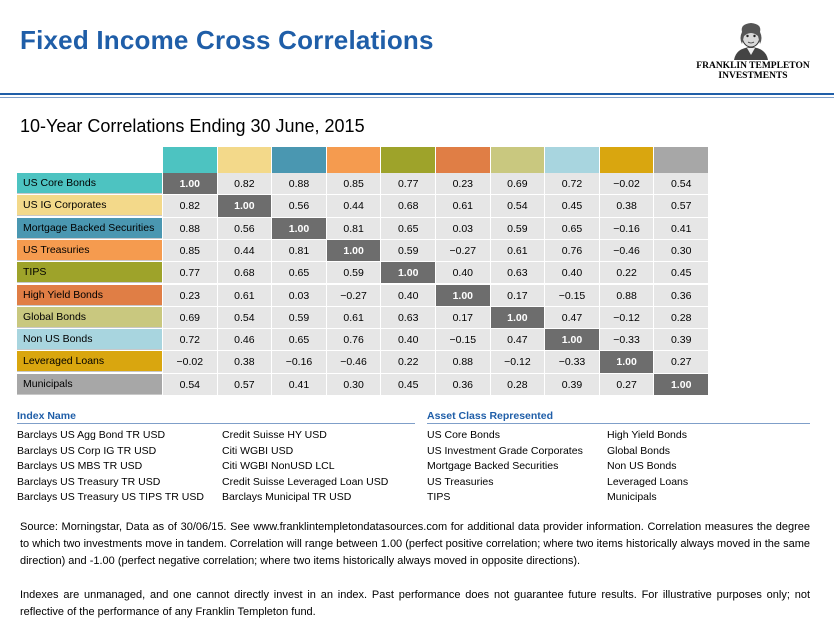 Image resolution: width=834 pixels, height=628 pixels. Describe the element at coordinates (245, 362) in the screenshot. I see `correlation-cell: 0.38` at that location.